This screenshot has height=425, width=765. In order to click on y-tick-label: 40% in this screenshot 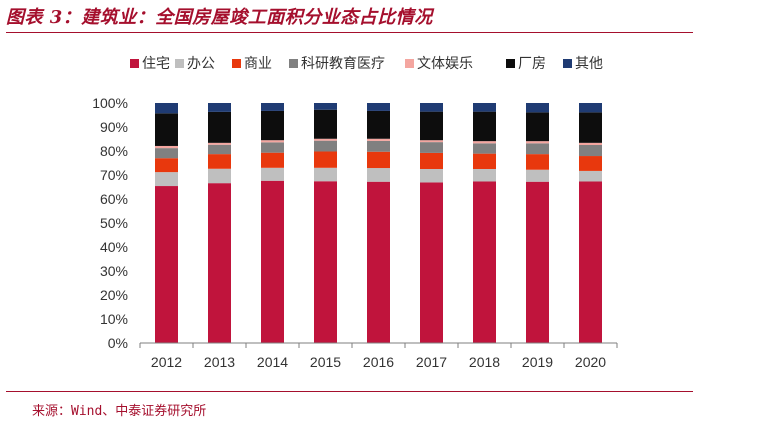, I will do `click(114, 247)`.